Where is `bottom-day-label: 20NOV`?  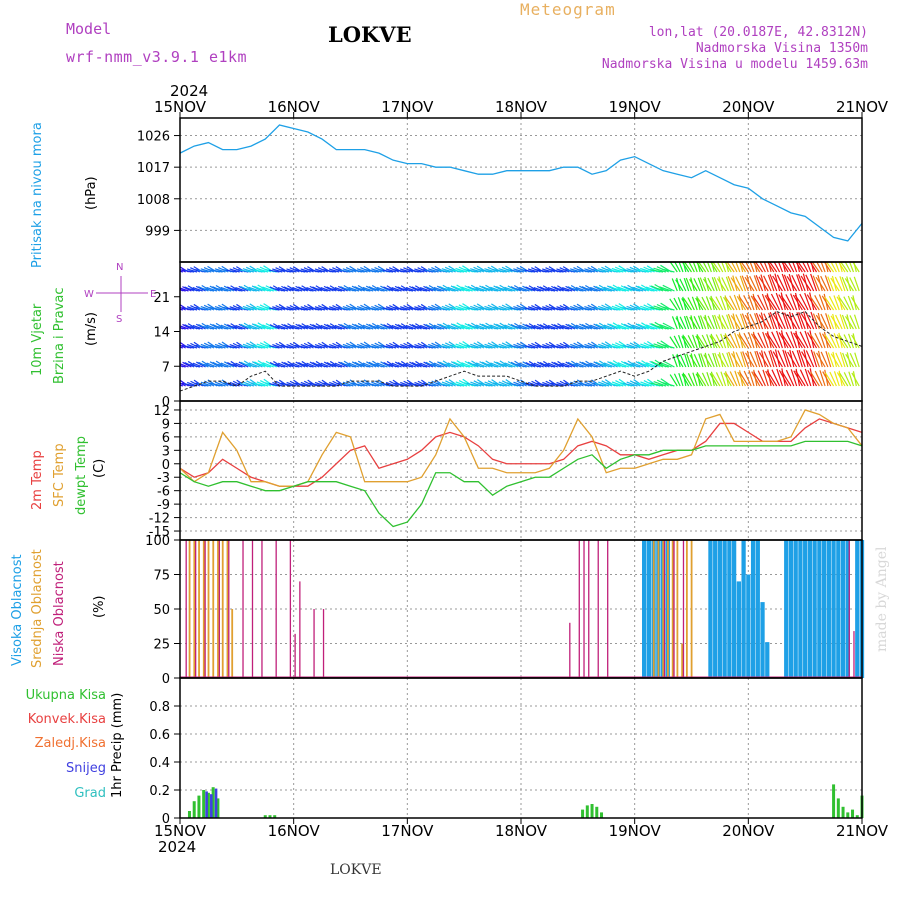
bottom-day-label: 20NOV is located at coordinates (748, 831).